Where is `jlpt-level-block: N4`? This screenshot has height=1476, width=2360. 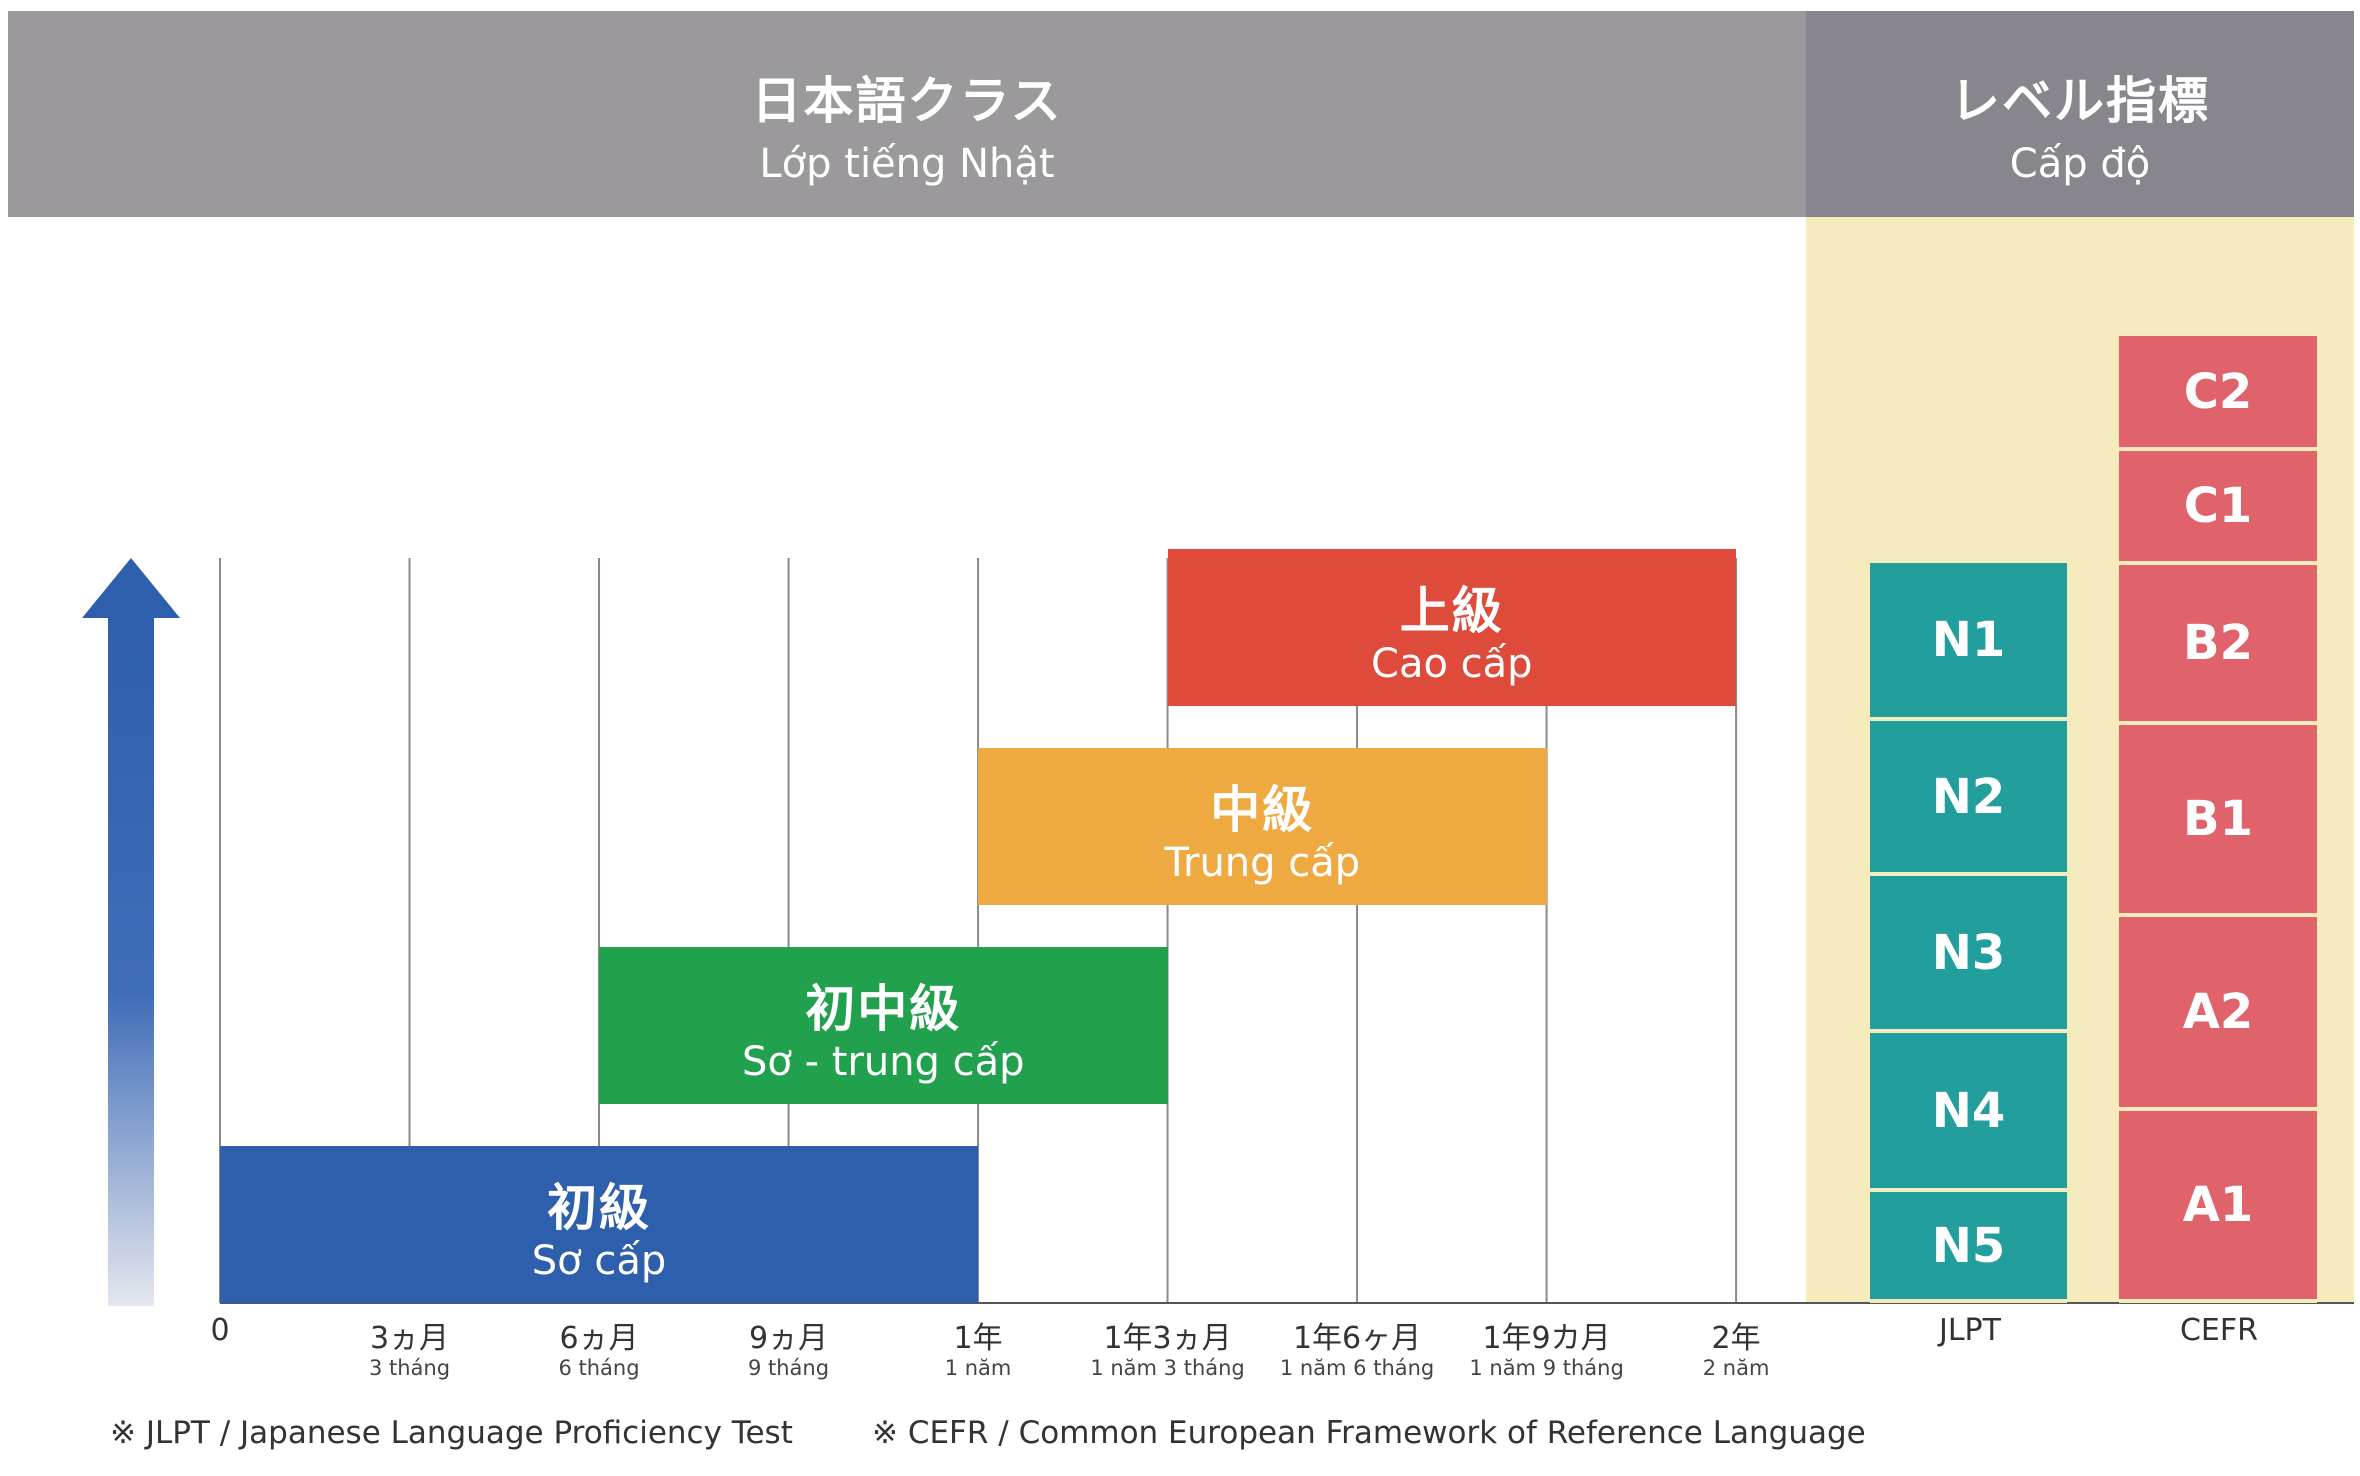 jlpt-level-block: N4 is located at coordinates (1968, 1112).